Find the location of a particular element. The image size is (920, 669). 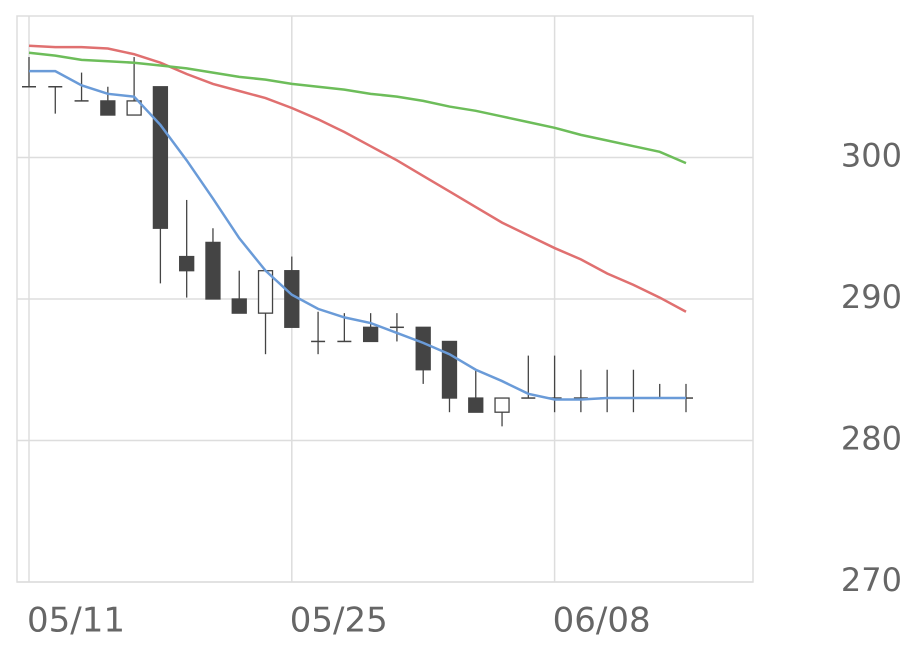

x-tick-label: 05/11 is located at coordinates (76, 621).